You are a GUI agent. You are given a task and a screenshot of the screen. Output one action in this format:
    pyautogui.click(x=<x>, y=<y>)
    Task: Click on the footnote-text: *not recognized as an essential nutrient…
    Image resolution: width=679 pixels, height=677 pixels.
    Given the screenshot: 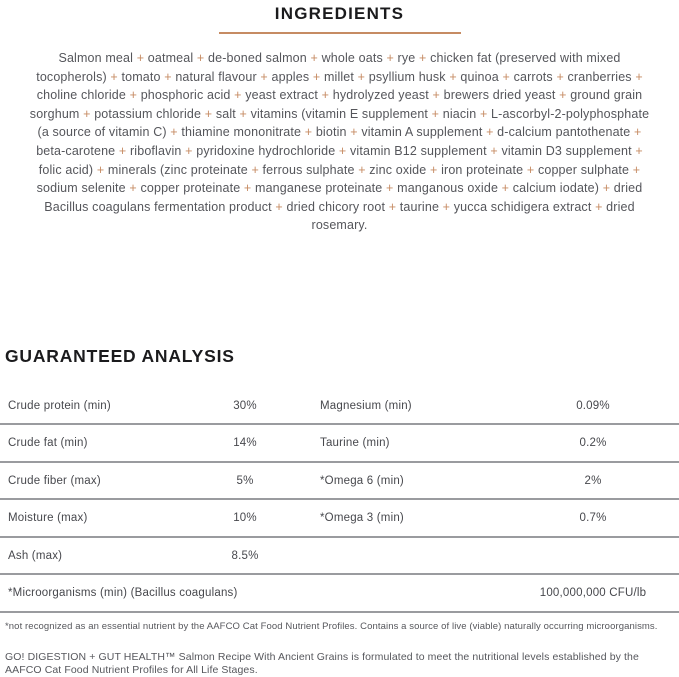 What is the action you would take?
    pyautogui.click(x=331, y=626)
    